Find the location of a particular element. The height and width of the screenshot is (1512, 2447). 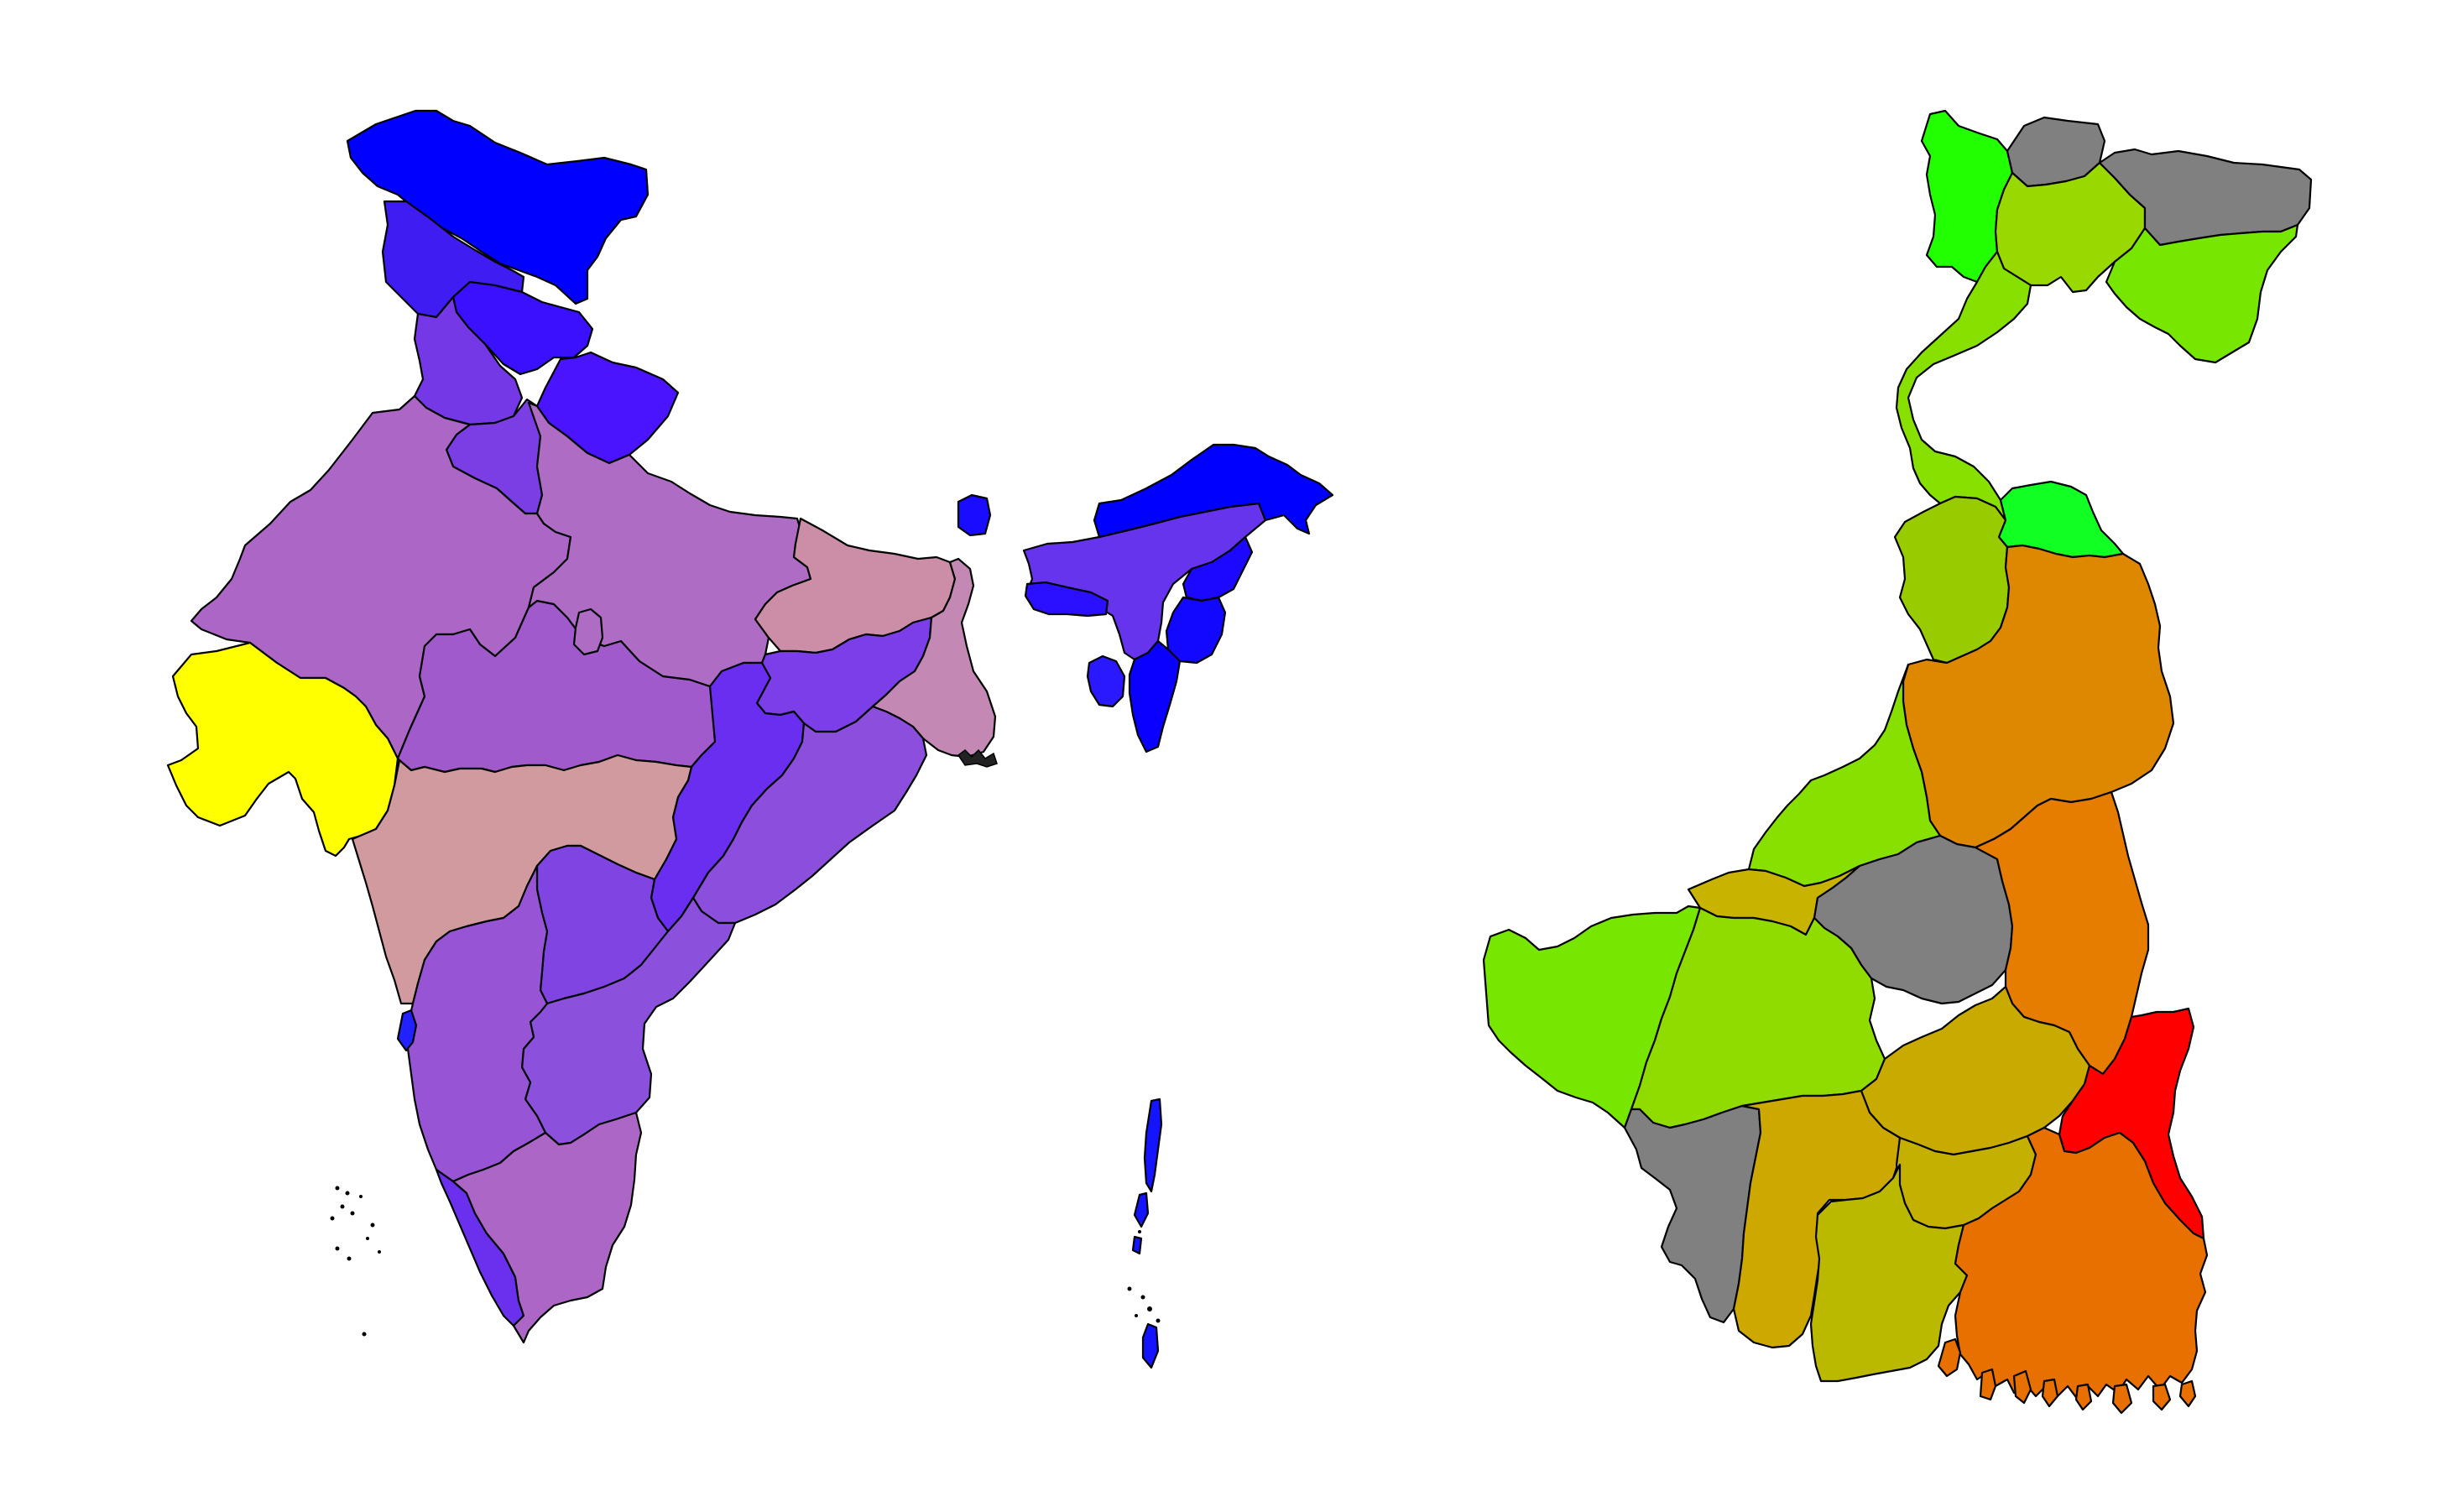

region-uttar-dinajpur is located at coordinates (1963, 386).